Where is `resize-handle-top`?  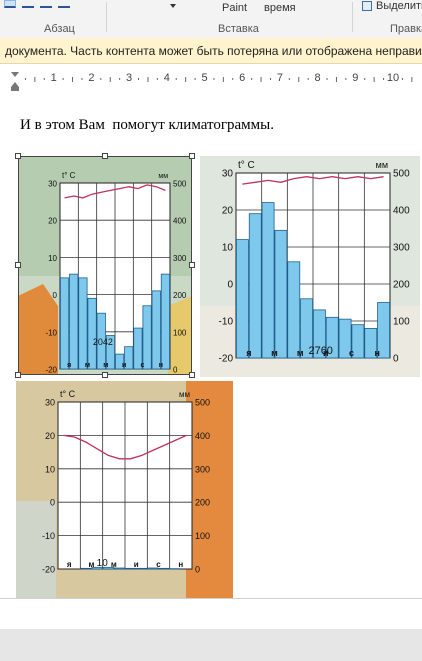 resize-handle-top is located at coordinates (105, 156).